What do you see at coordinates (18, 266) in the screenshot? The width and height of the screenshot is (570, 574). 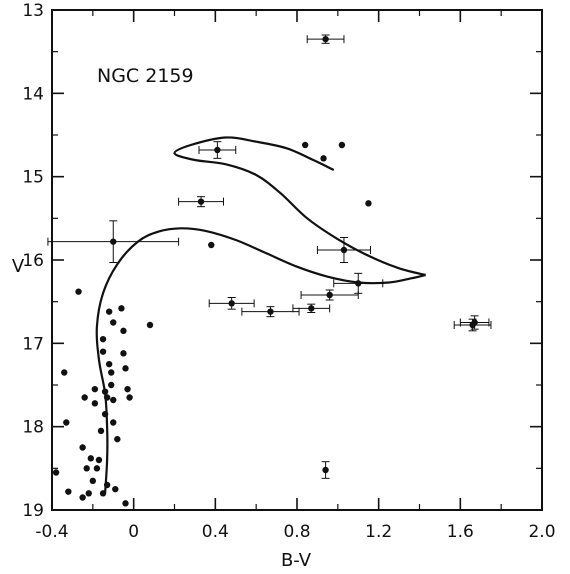 I see `y-axis-label: V` at bounding box center [18, 266].